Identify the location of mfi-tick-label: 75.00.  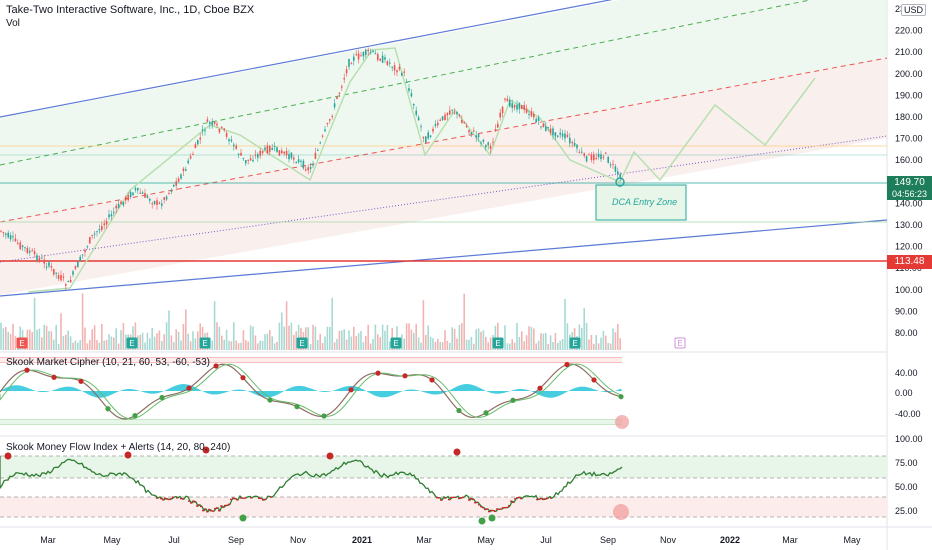
(906, 463).